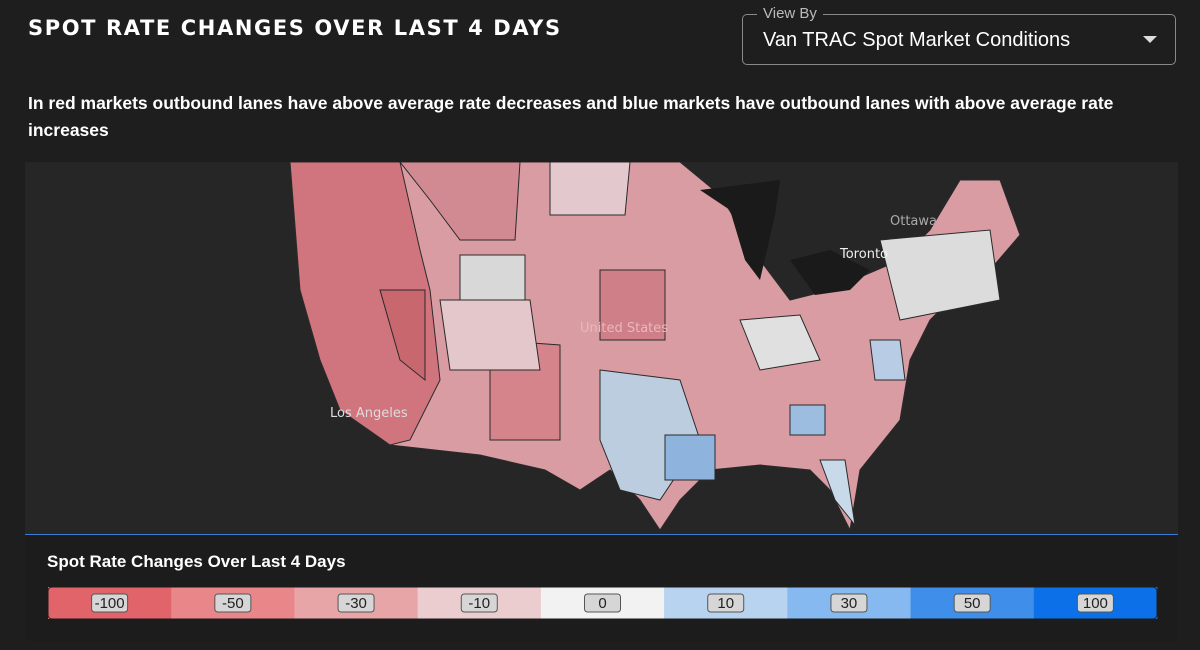 The width and height of the screenshot is (1200, 650). I want to click on dropdown-label: View By, so click(790, 13).